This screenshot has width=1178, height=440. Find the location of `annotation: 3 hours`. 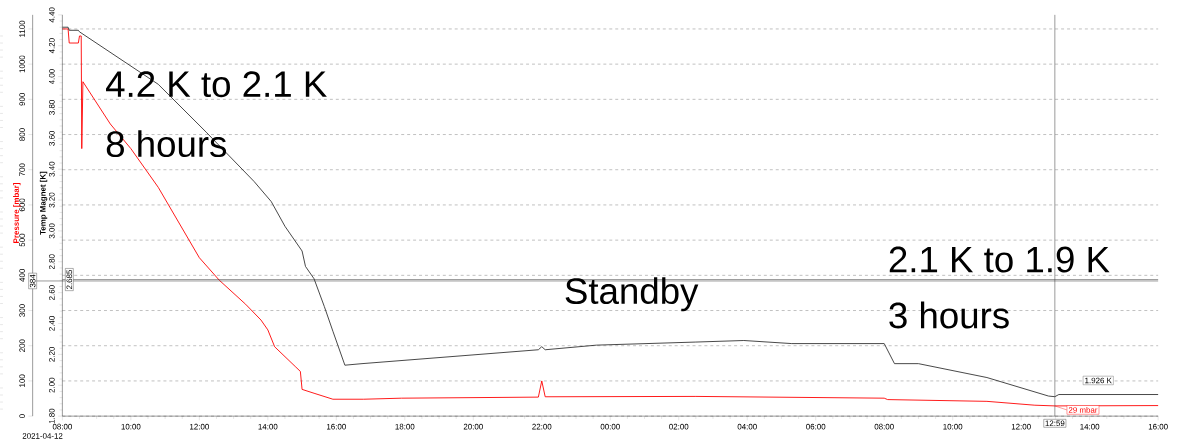

annotation: 3 hours is located at coordinates (949, 315).